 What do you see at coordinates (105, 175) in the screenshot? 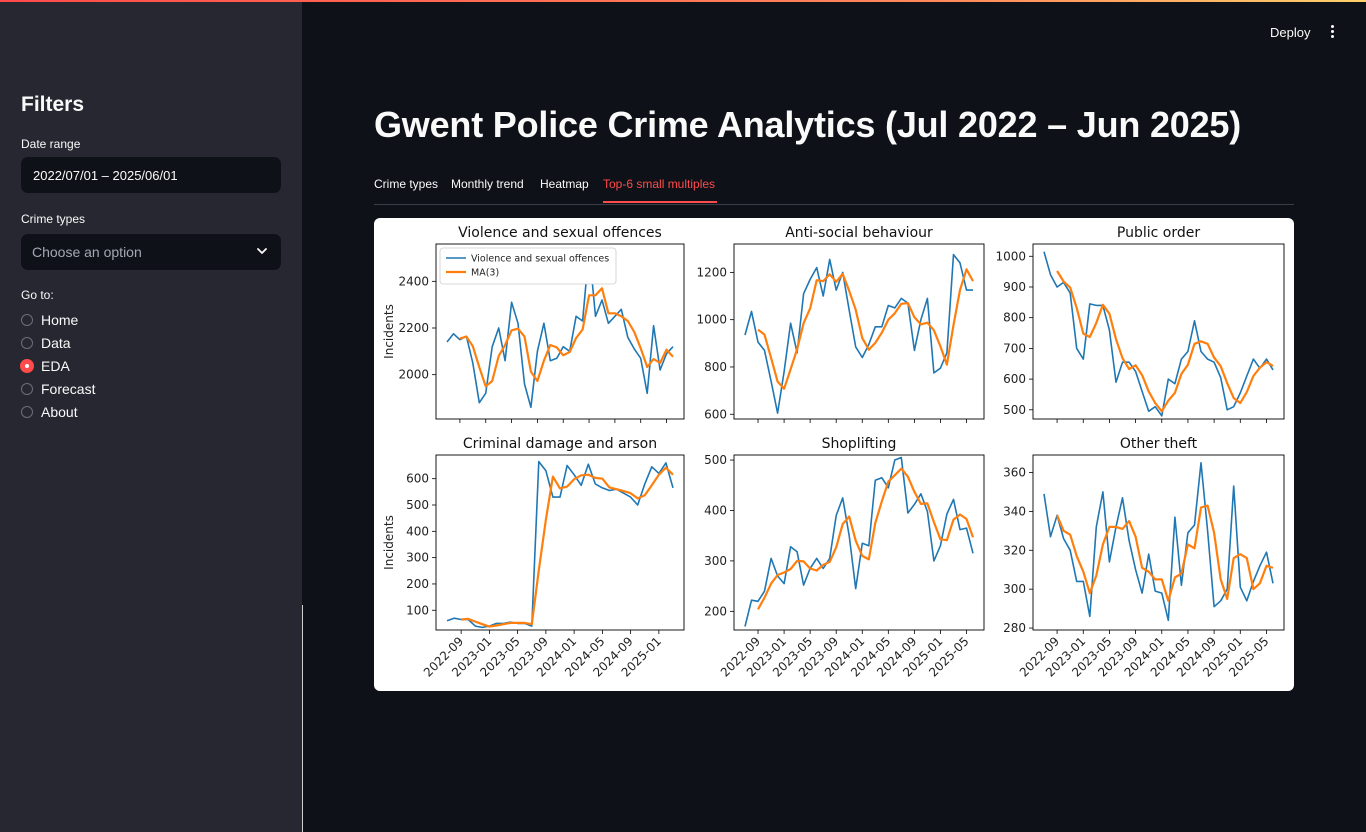
I see `date-range-value: 2022/07/01 – 2025/06/01` at bounding box center [105, 175].